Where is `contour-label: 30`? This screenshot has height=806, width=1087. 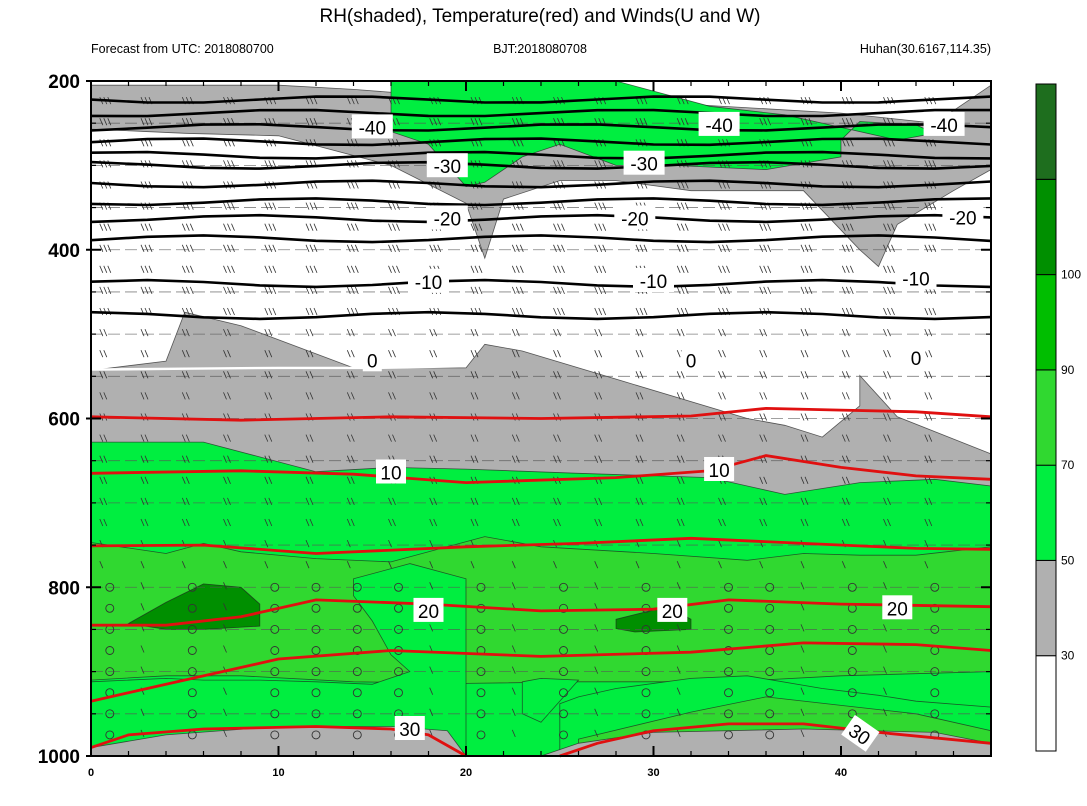 contour-label: 30 is located at coordinates (409, 728).